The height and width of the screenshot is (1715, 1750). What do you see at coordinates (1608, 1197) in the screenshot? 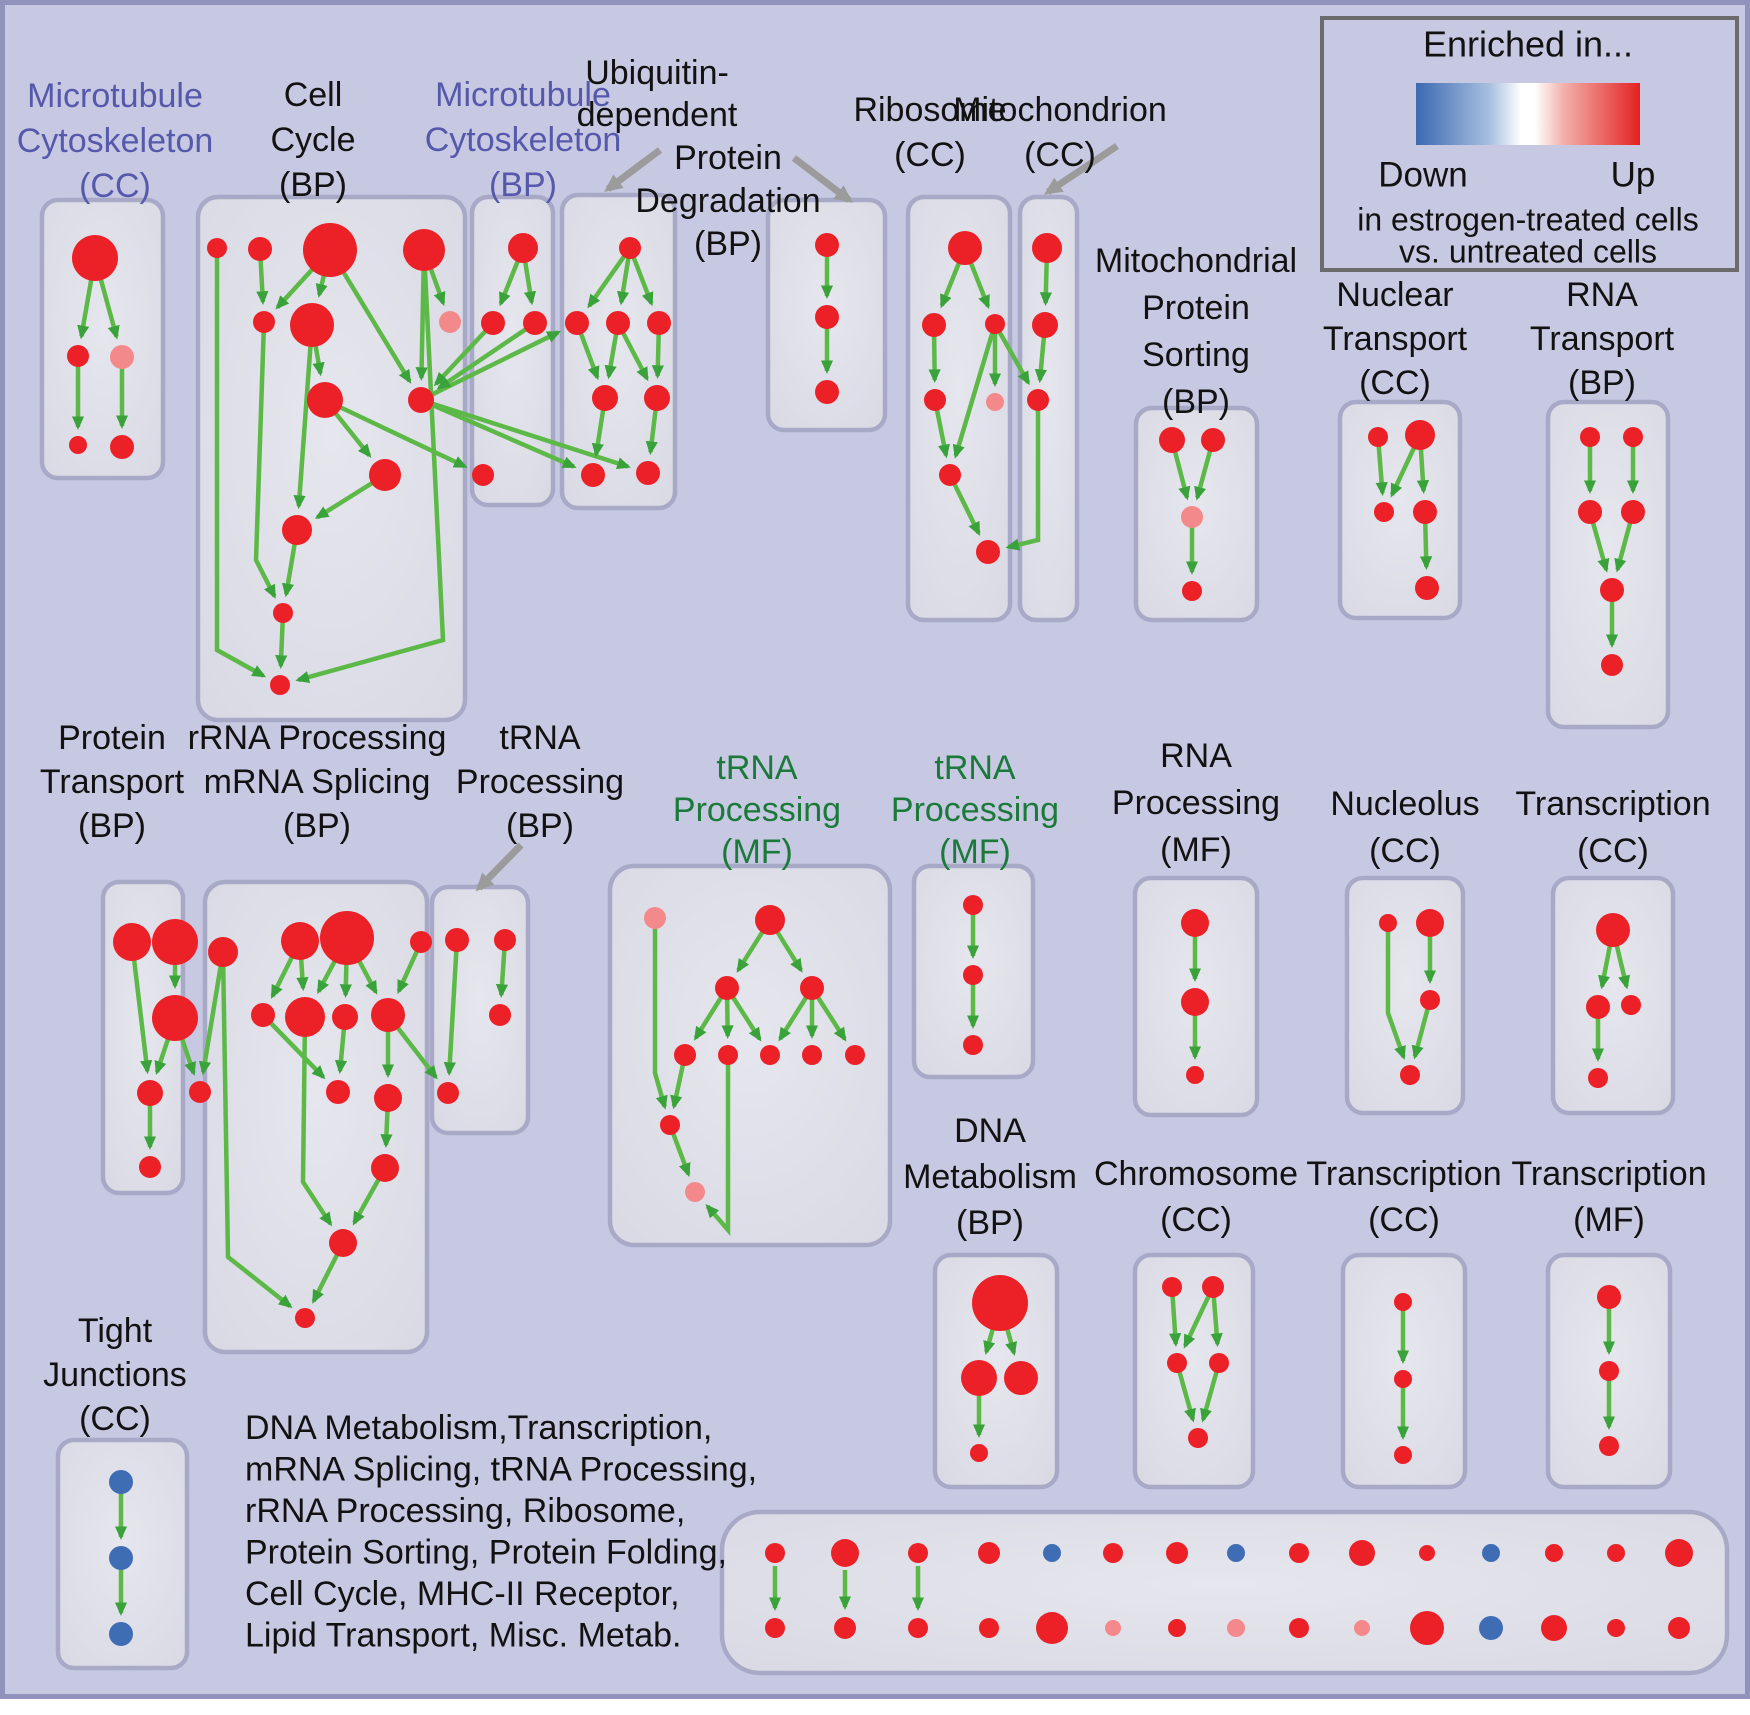
I see `cluster-label: Transcription (MF)` at bounding box center [1608, 1197].